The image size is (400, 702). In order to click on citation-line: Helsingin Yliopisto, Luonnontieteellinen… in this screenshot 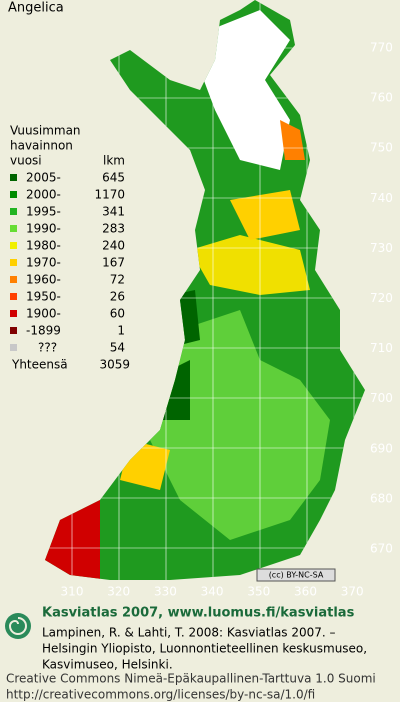, I will do `click(204, 649)`.